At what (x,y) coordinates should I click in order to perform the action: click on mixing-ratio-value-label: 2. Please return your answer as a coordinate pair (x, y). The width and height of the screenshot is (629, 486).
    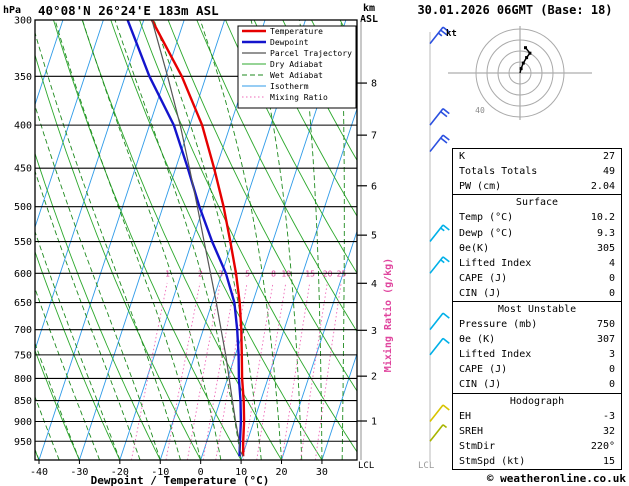
    Looking at the image, I should click on (200, 274).